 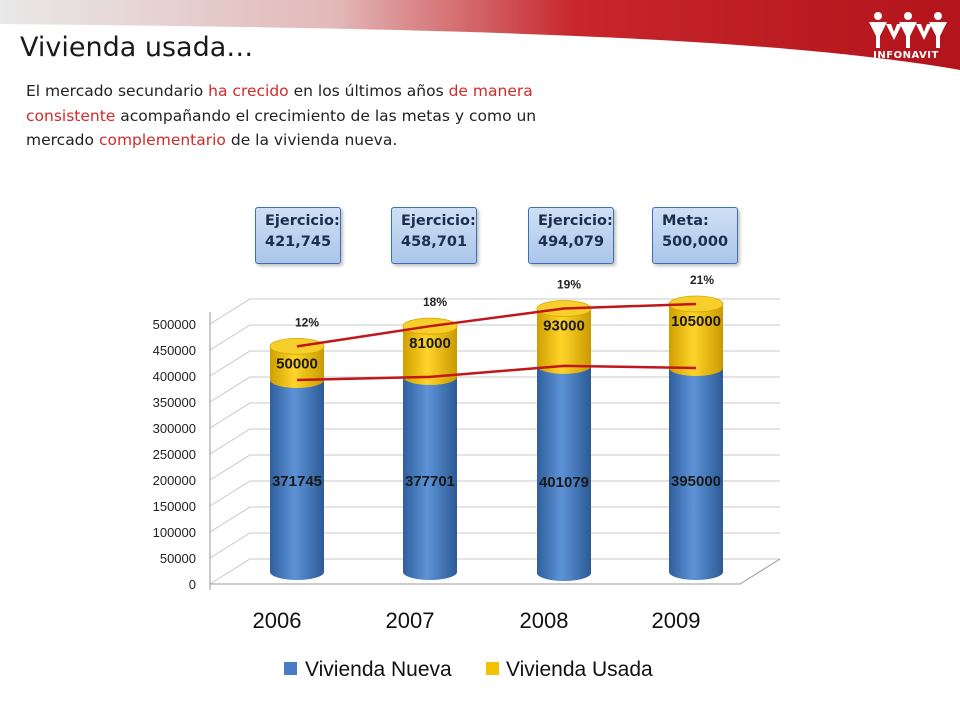 I want to click on y-tick-label: 400000, so click(x=174, y=376).